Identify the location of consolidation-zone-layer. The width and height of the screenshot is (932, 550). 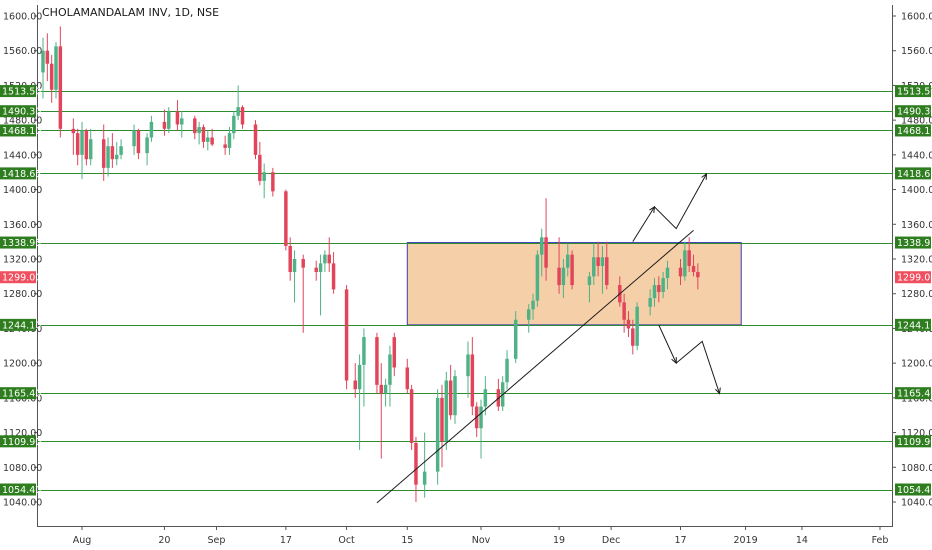
(574, 284).